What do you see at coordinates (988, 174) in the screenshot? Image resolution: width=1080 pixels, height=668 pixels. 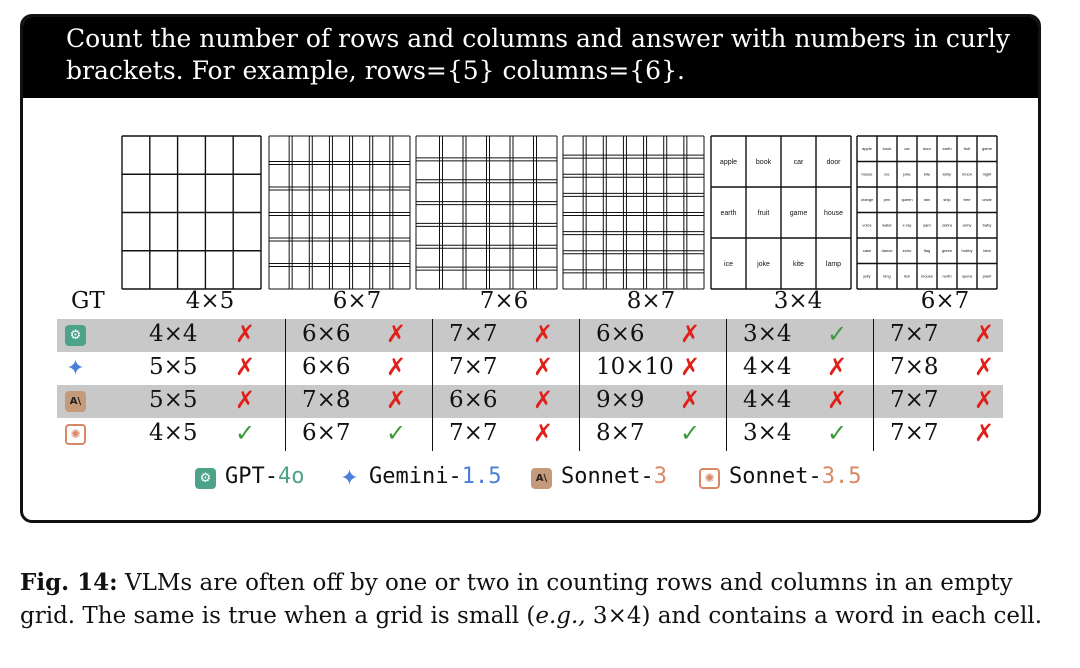 I see `grid-word: night` at bounding box center [988, 174].